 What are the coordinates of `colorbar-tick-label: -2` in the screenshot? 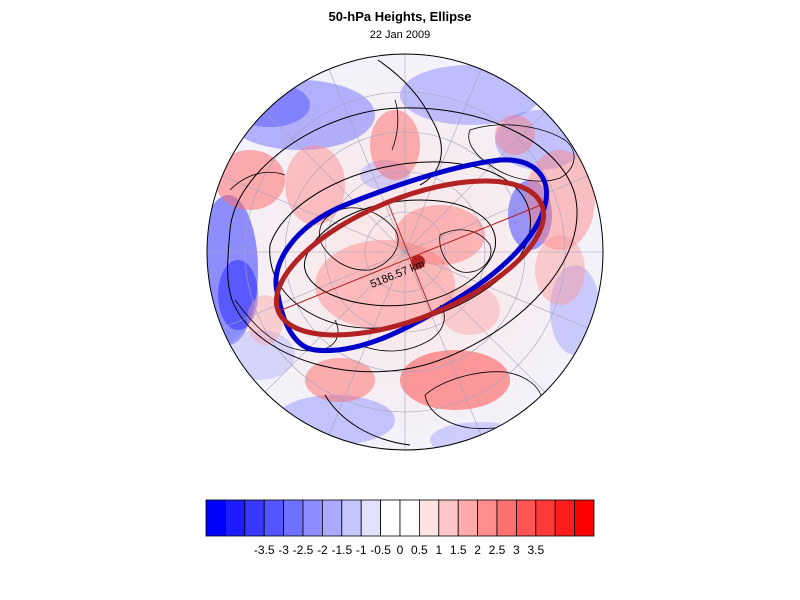 It's located at (322, 550).